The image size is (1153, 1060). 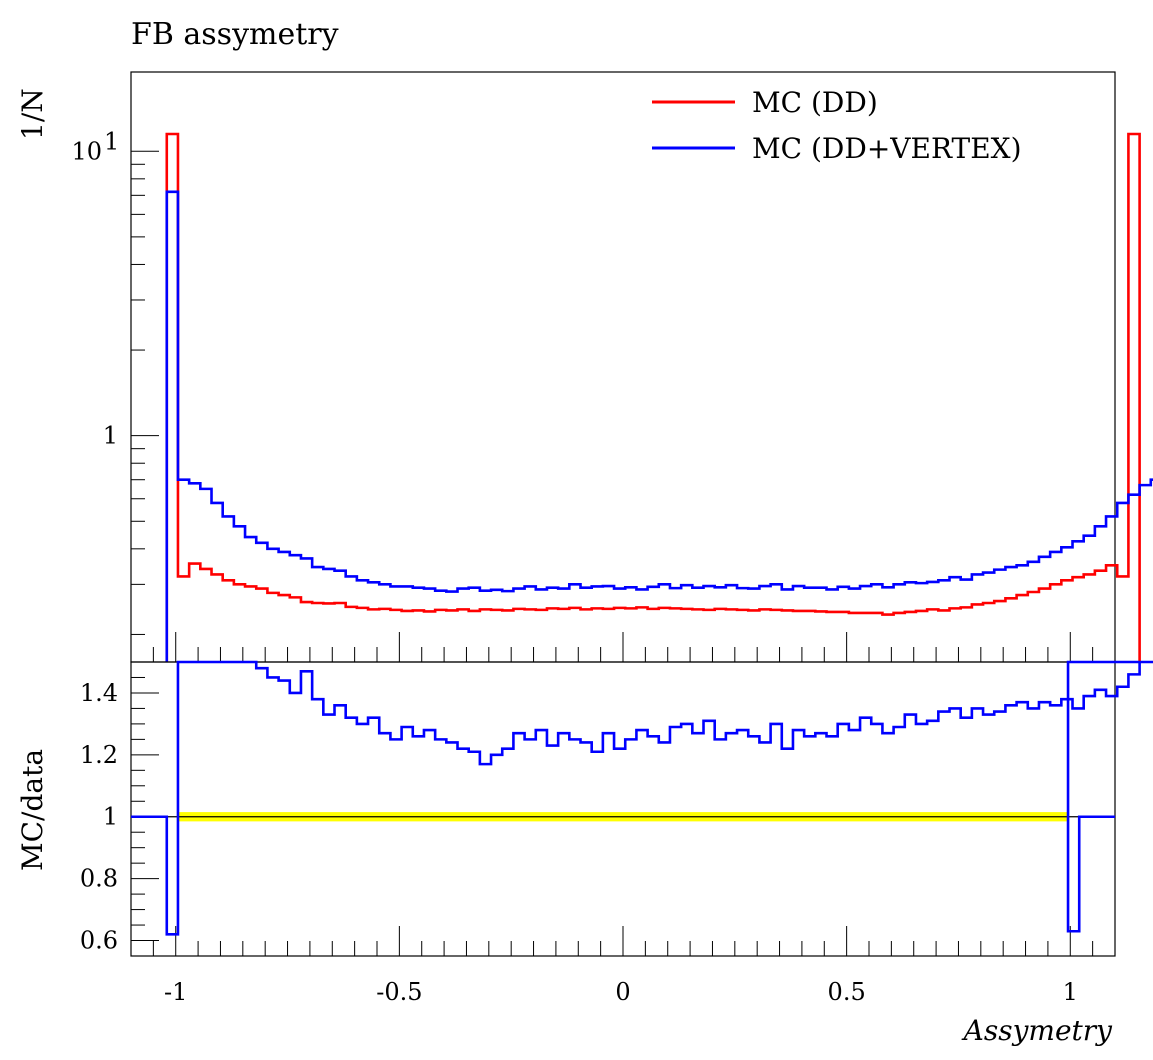 What do you see at coordinates (887, 148) in the screenshot?
I see `legend-label-mc-dd-vertex: MC (DD+VERTEX)` at bounding box center [887, 148].